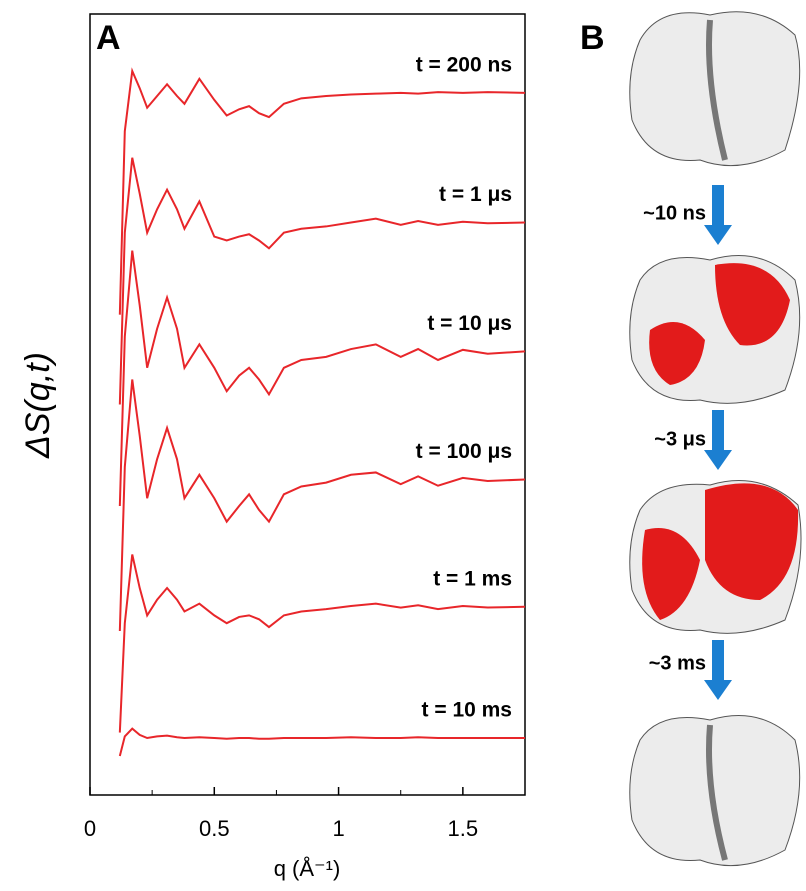  What do you see at coordinates (467, 710) in the screenshot?
I see `series-label: t = 10 ms` at bounding box center [467, 710].